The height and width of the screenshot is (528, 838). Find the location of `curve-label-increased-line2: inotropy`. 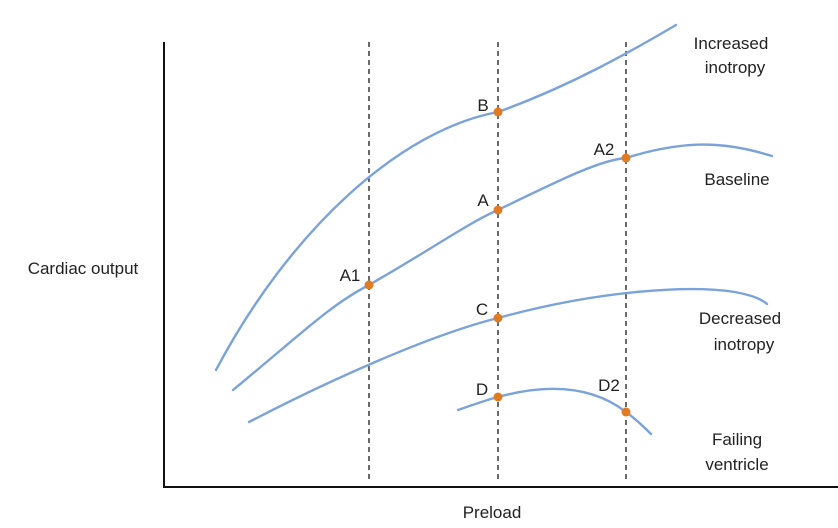

curve-label-increased-line2: inotropy is located at coordinates (735, 67).